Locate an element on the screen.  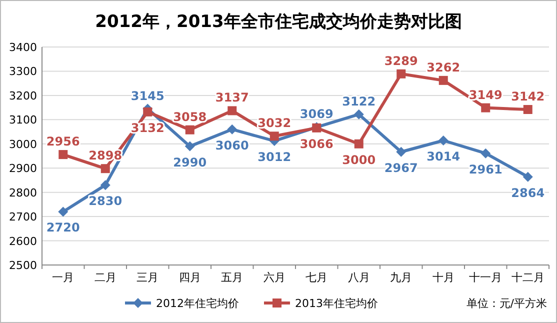
data-label: 3014 is located at coordinates (443, 157).